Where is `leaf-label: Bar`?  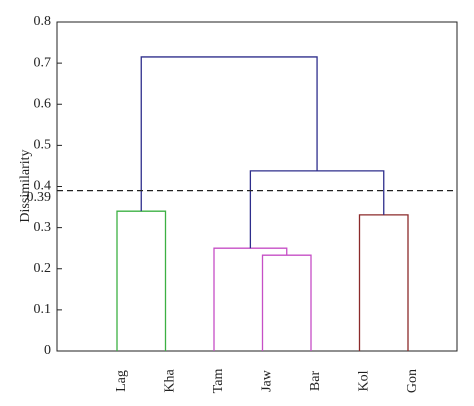 leaf-label: Bar is located at coordinates (315, 381).